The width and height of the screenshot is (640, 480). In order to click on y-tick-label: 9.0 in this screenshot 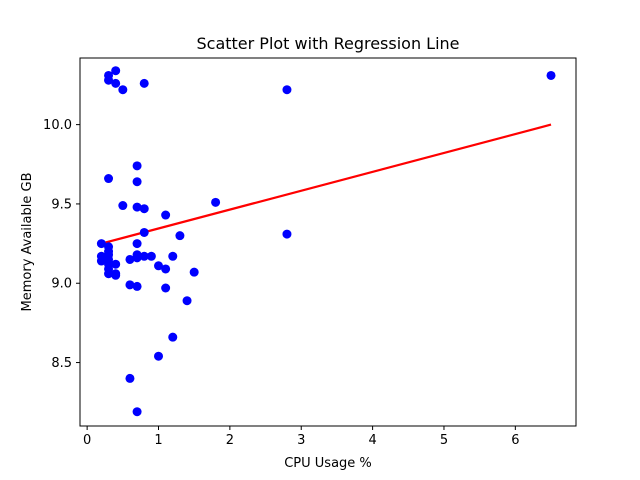, I will do `click(61, 284)`.